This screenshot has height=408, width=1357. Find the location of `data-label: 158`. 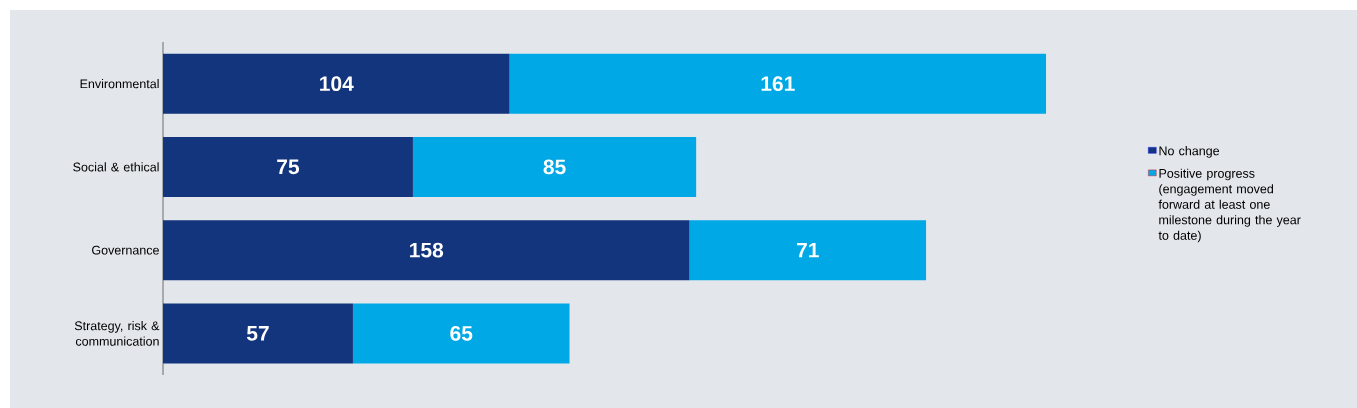

data-label: 158 is located at coordinates (427, 250).